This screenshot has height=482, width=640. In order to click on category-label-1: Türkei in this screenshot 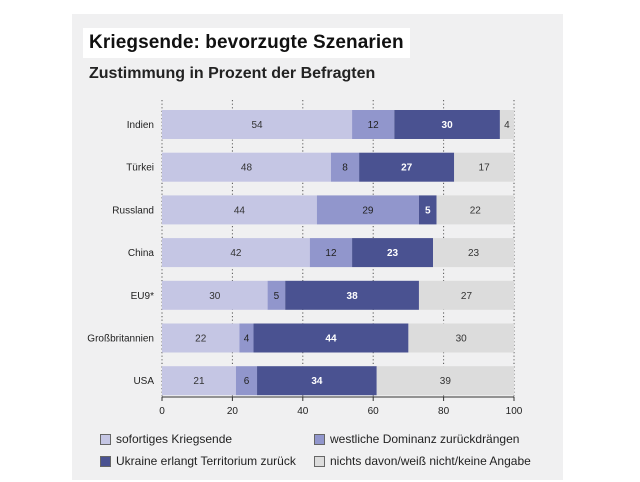, I will do `click(140, 168)`.